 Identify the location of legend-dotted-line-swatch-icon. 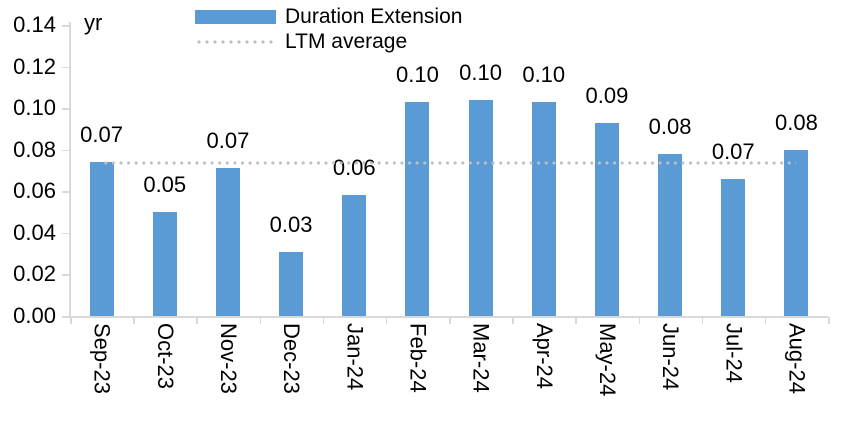
(235, 41).